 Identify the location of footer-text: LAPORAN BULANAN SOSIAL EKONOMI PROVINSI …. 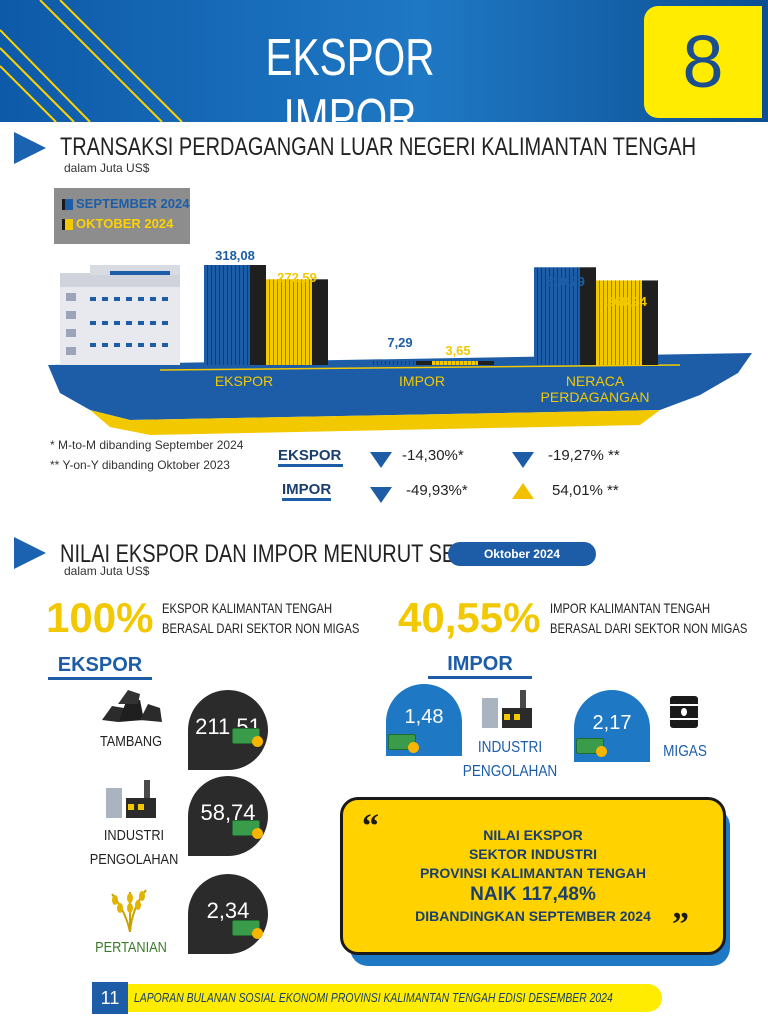
(373, 997).